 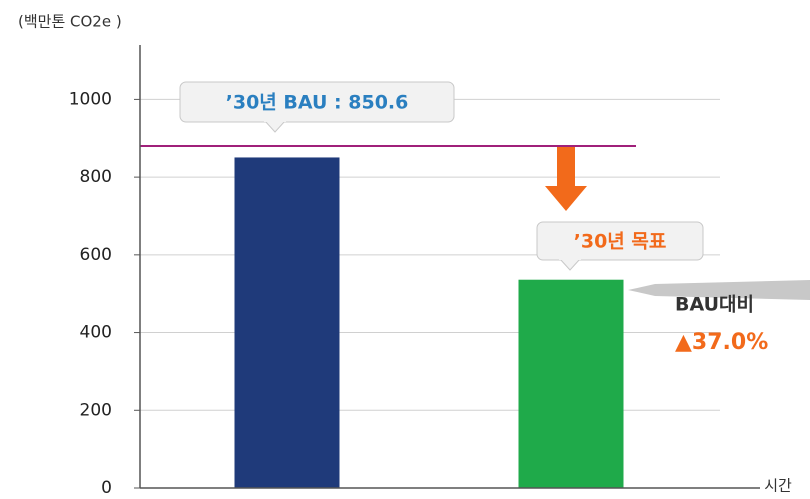 I want to click on y-tick-label: 400, so click(x=96, y=333).